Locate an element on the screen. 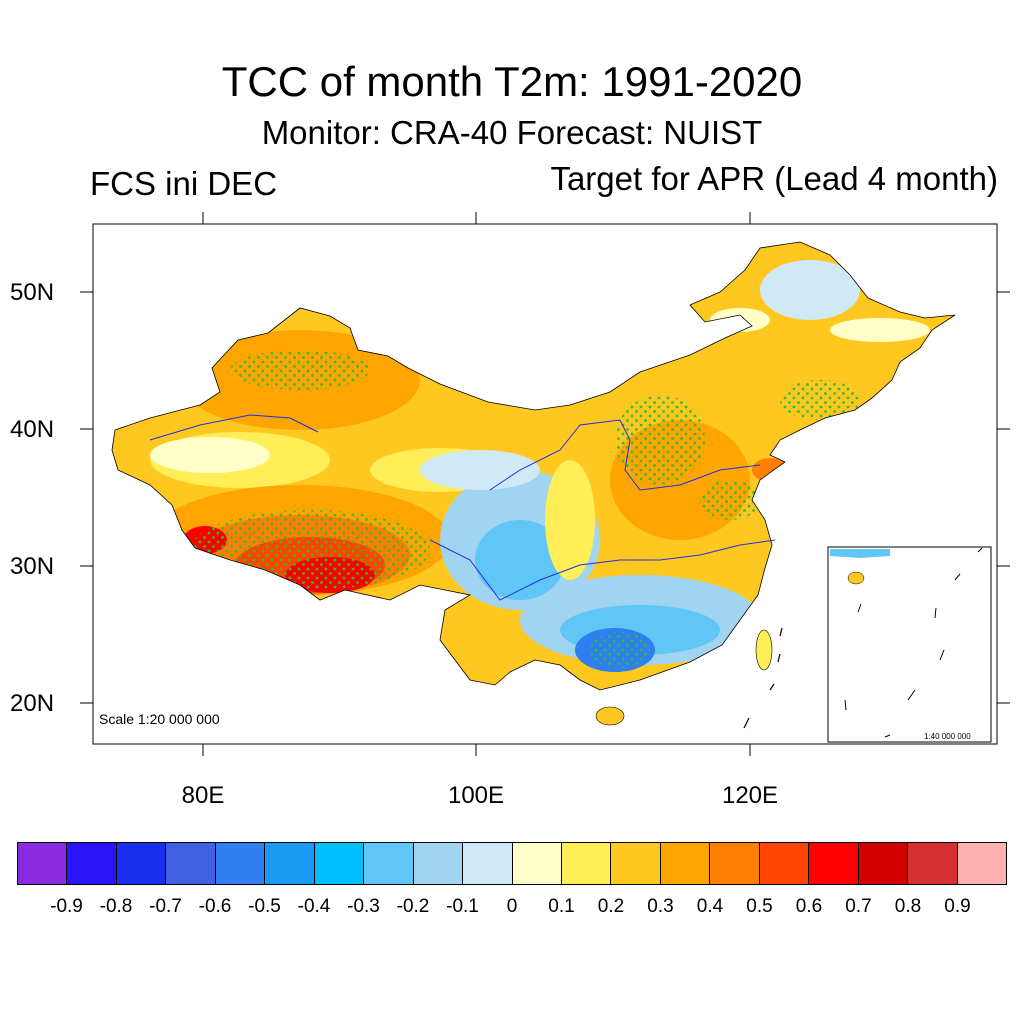 The height and width of the screenshot is (1024, 1024). inset-scale-label: 1:40 000 000 is located at coordinates (947, 736).